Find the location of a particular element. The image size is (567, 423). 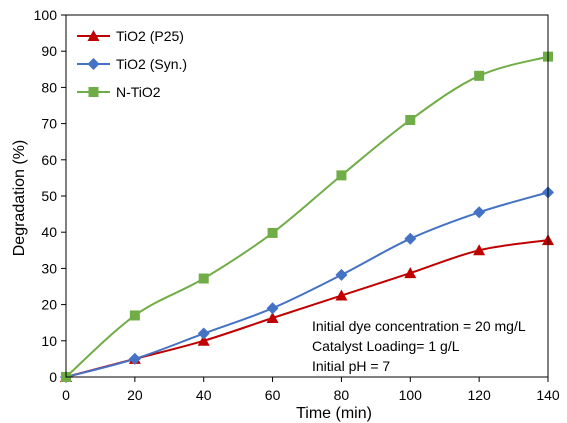

legend-marker-tio2-p25 is located at coordinates (93, 35).